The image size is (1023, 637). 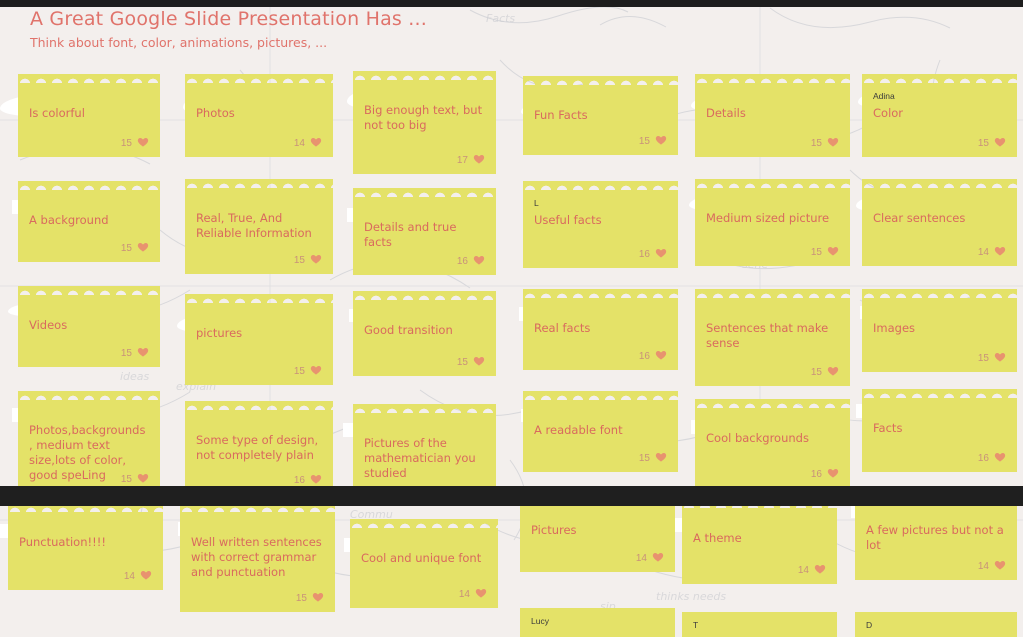 What do you see at coordinates (259, 115) in the screenshot?
I see `sticky-note-card: Photos 14` at bounding box center [259, 115].